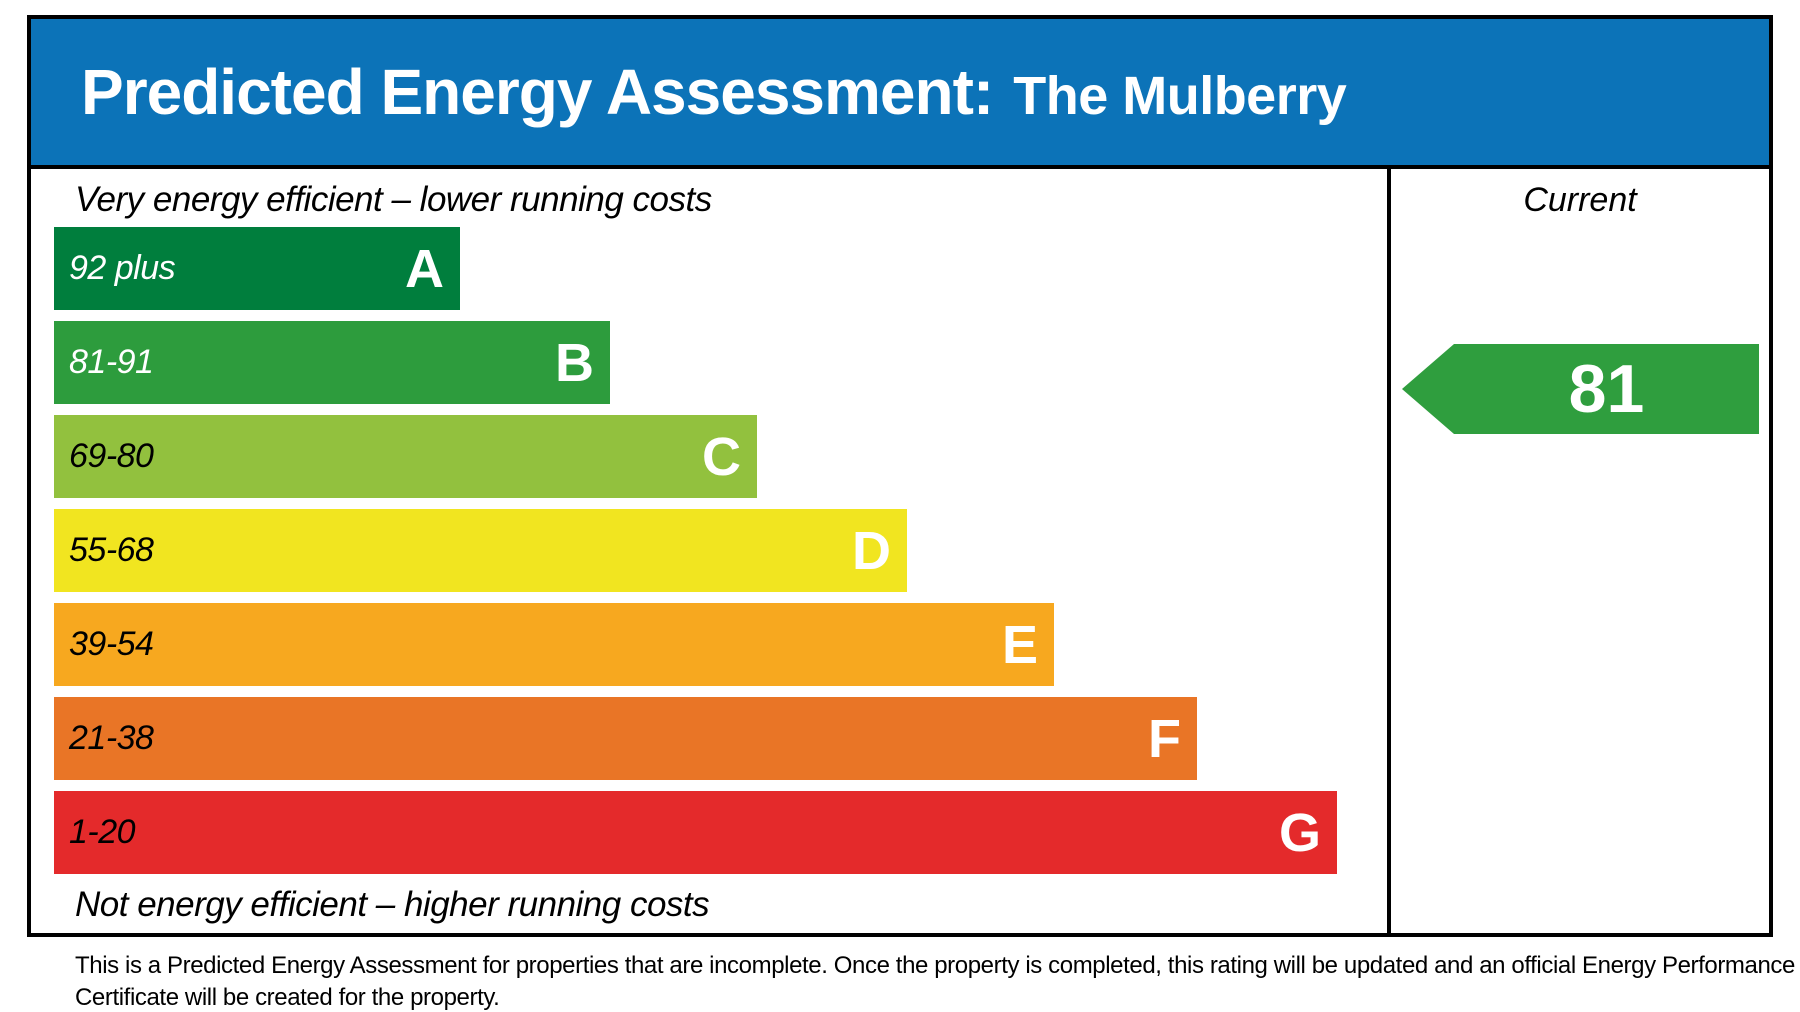 This screenshot has width=1800, height=1012. I want to click on band-range-label: 69-80, so click(111, 456).